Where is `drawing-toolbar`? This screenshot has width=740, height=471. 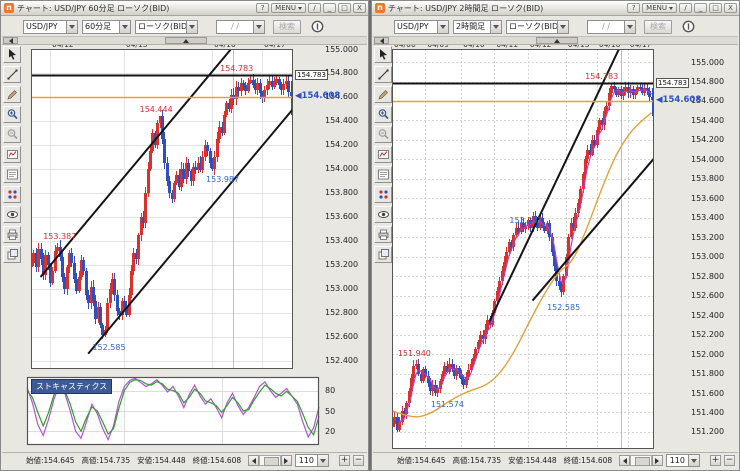 drawing-toolbar is located at coordinates (13, 154).